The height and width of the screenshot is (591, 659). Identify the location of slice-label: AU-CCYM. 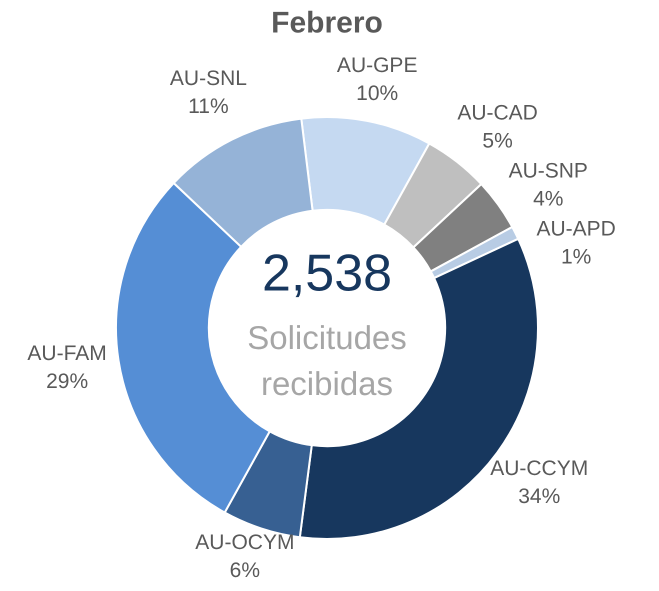
(539, 468).